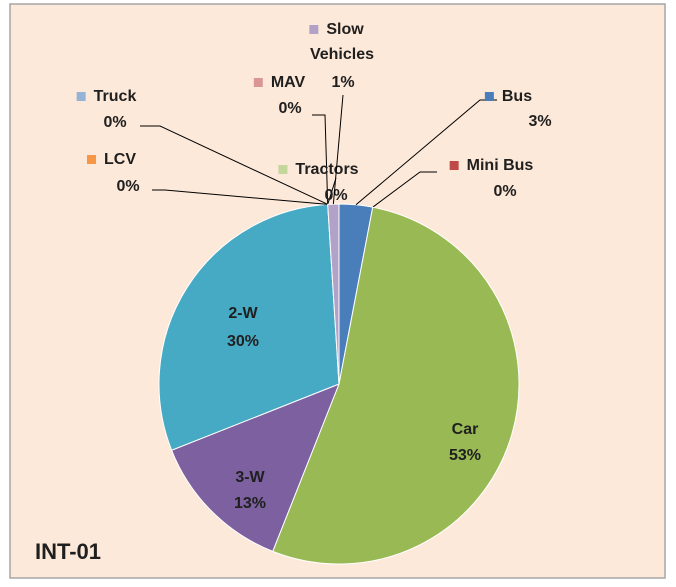 This screenshot has width=676, height=587. Describe the element at coordinates (120, 159) in the screenshot. I see `category-label: LCV` at that location.